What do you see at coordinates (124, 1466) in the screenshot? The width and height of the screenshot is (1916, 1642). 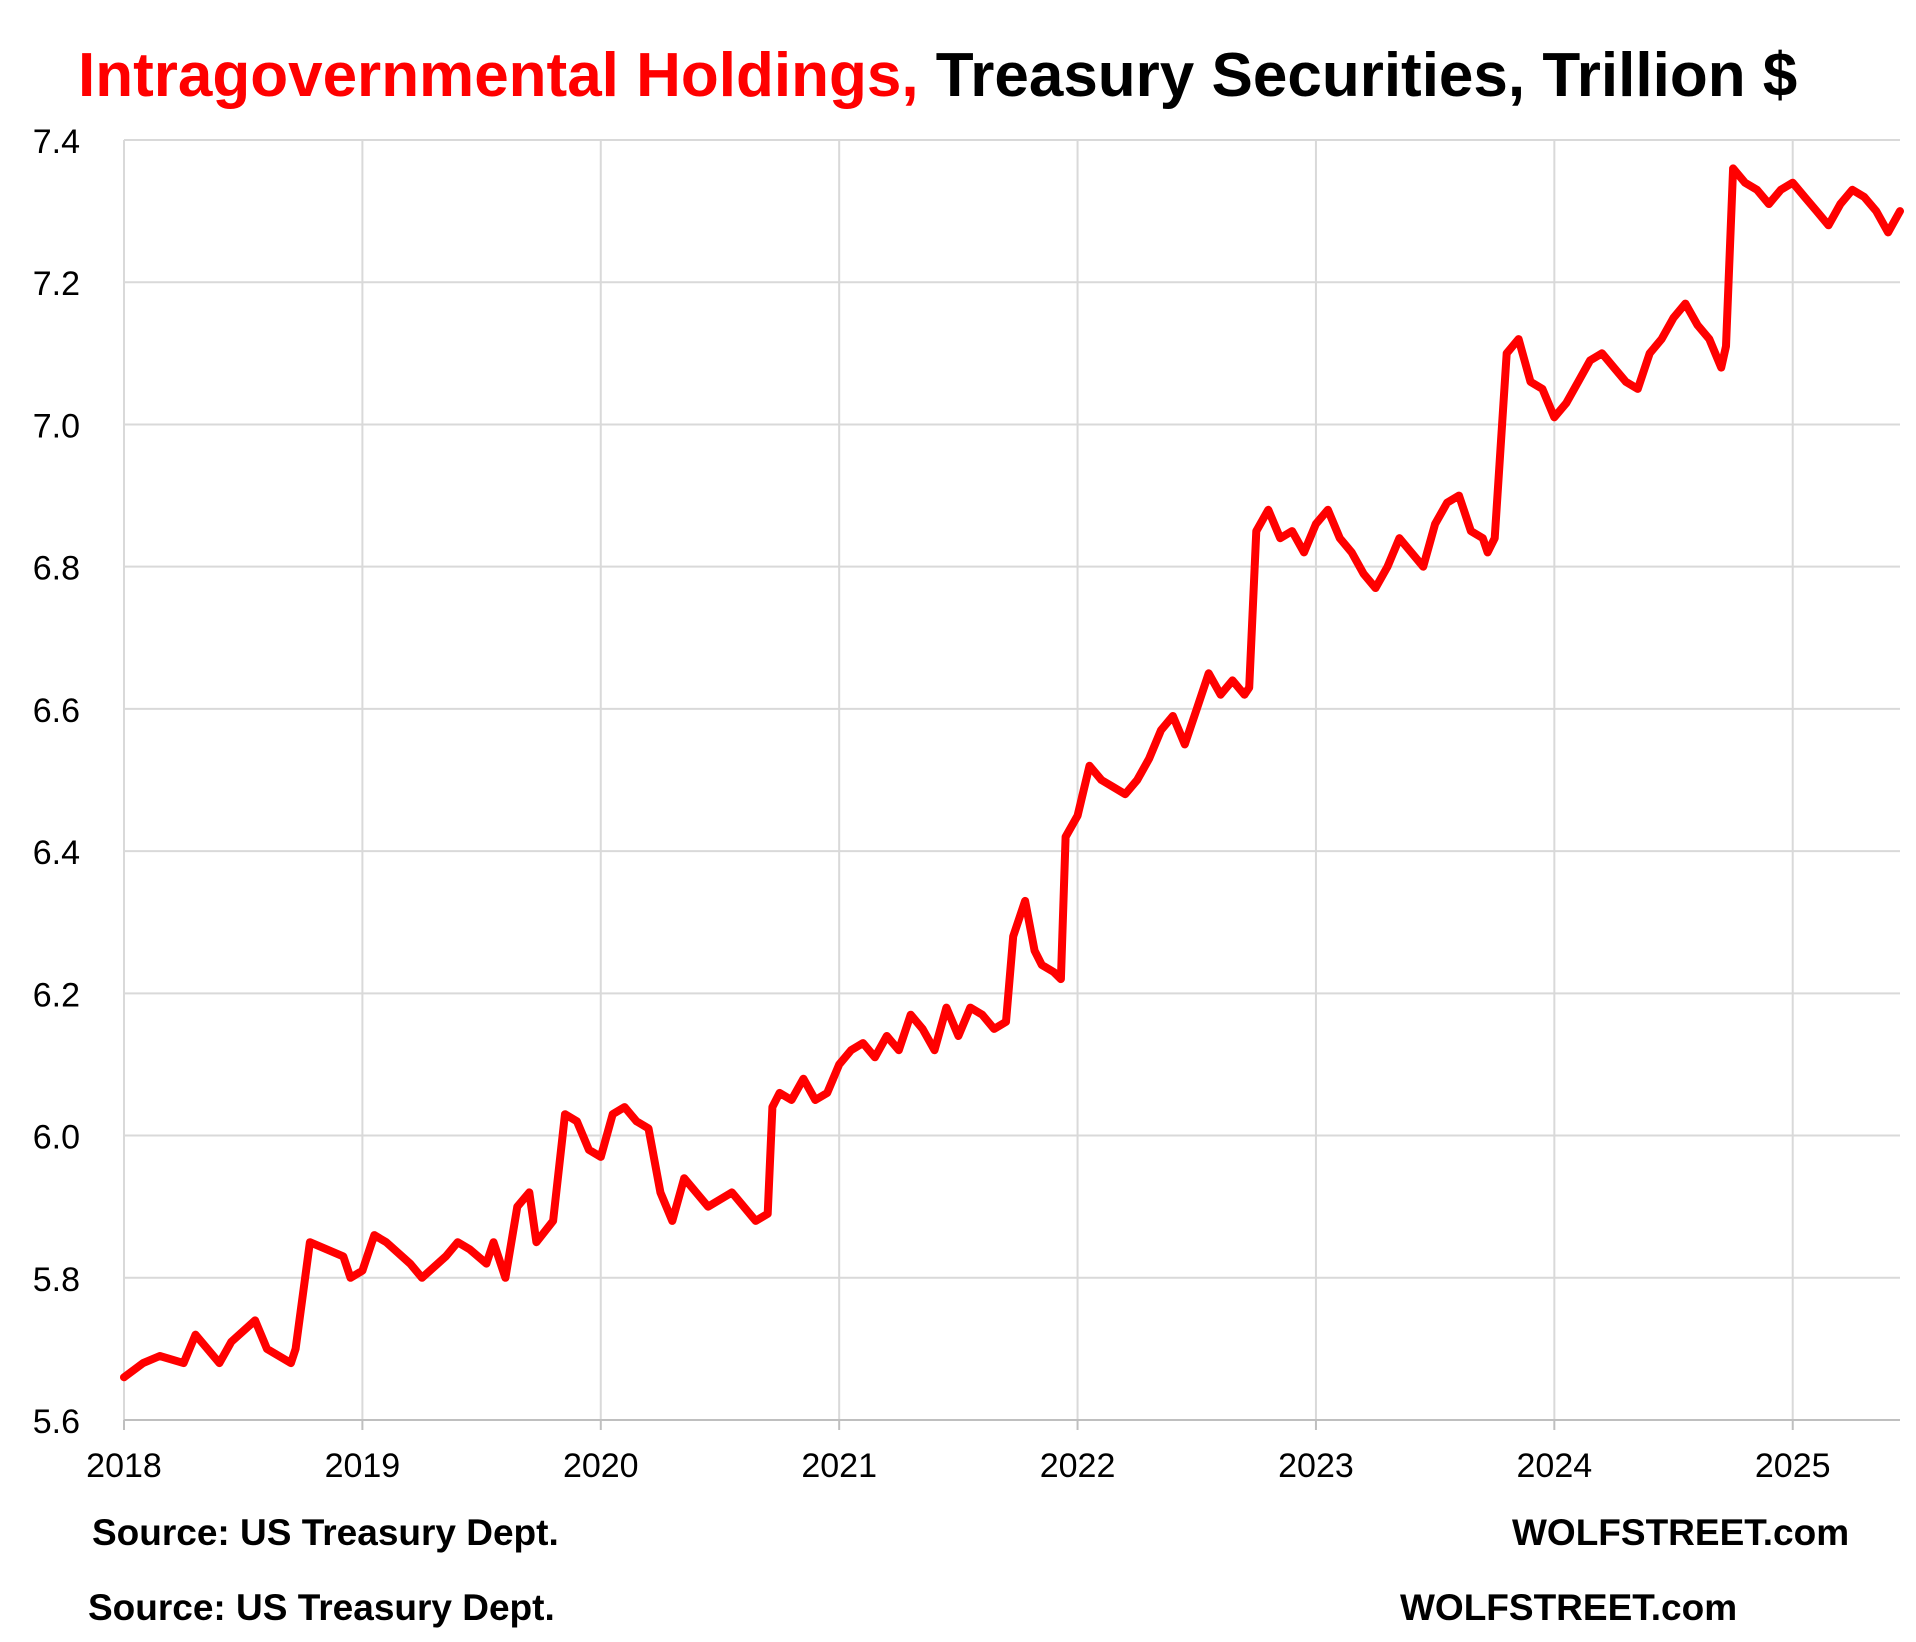 I see `x-tick-label: 2018` at bounding box center [124, 1466].